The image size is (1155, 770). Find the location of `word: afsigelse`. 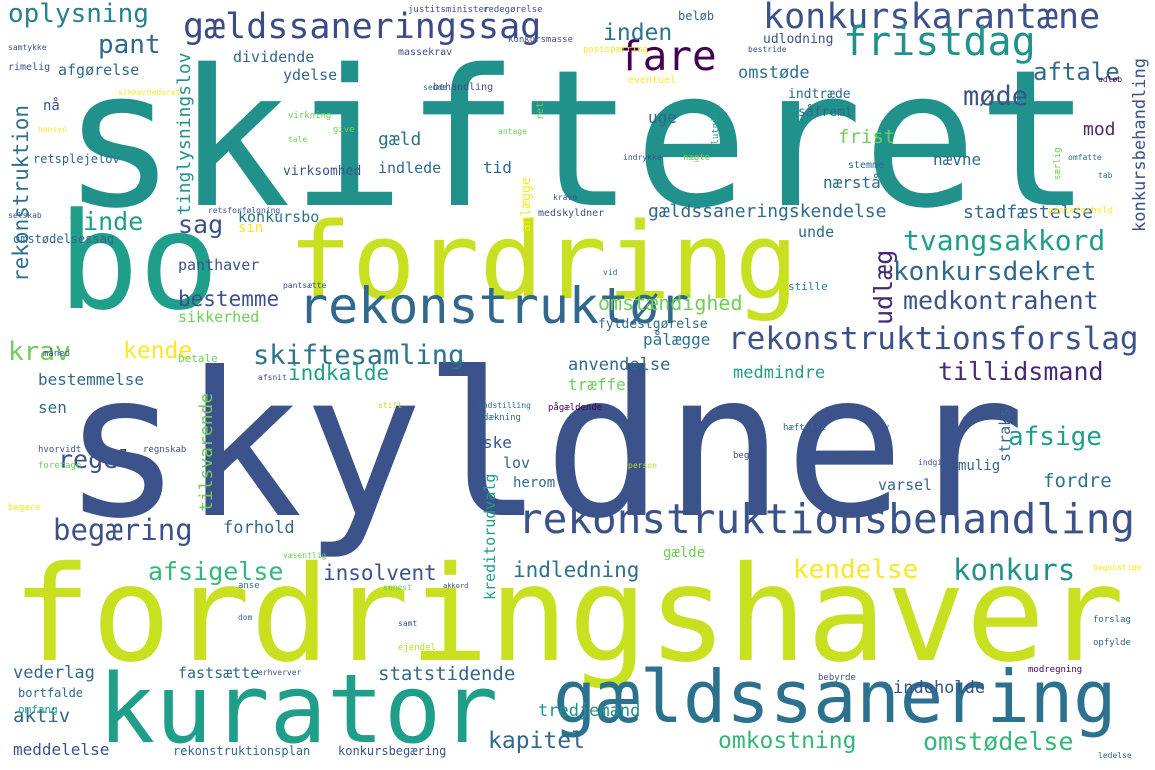

word: afsigelse is located at coordinates (215, 571).